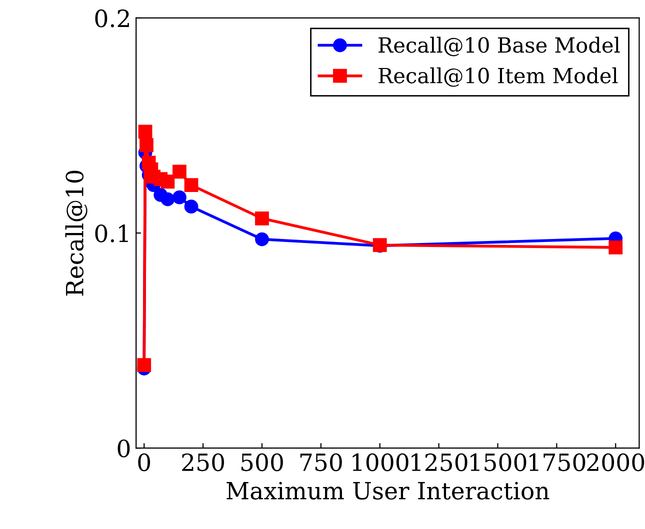 The image size is (645, 529). Describe the element at coordinates (498, 77) in the screenshot. I see `legend-label: Recall@10 Item Model` at that location.